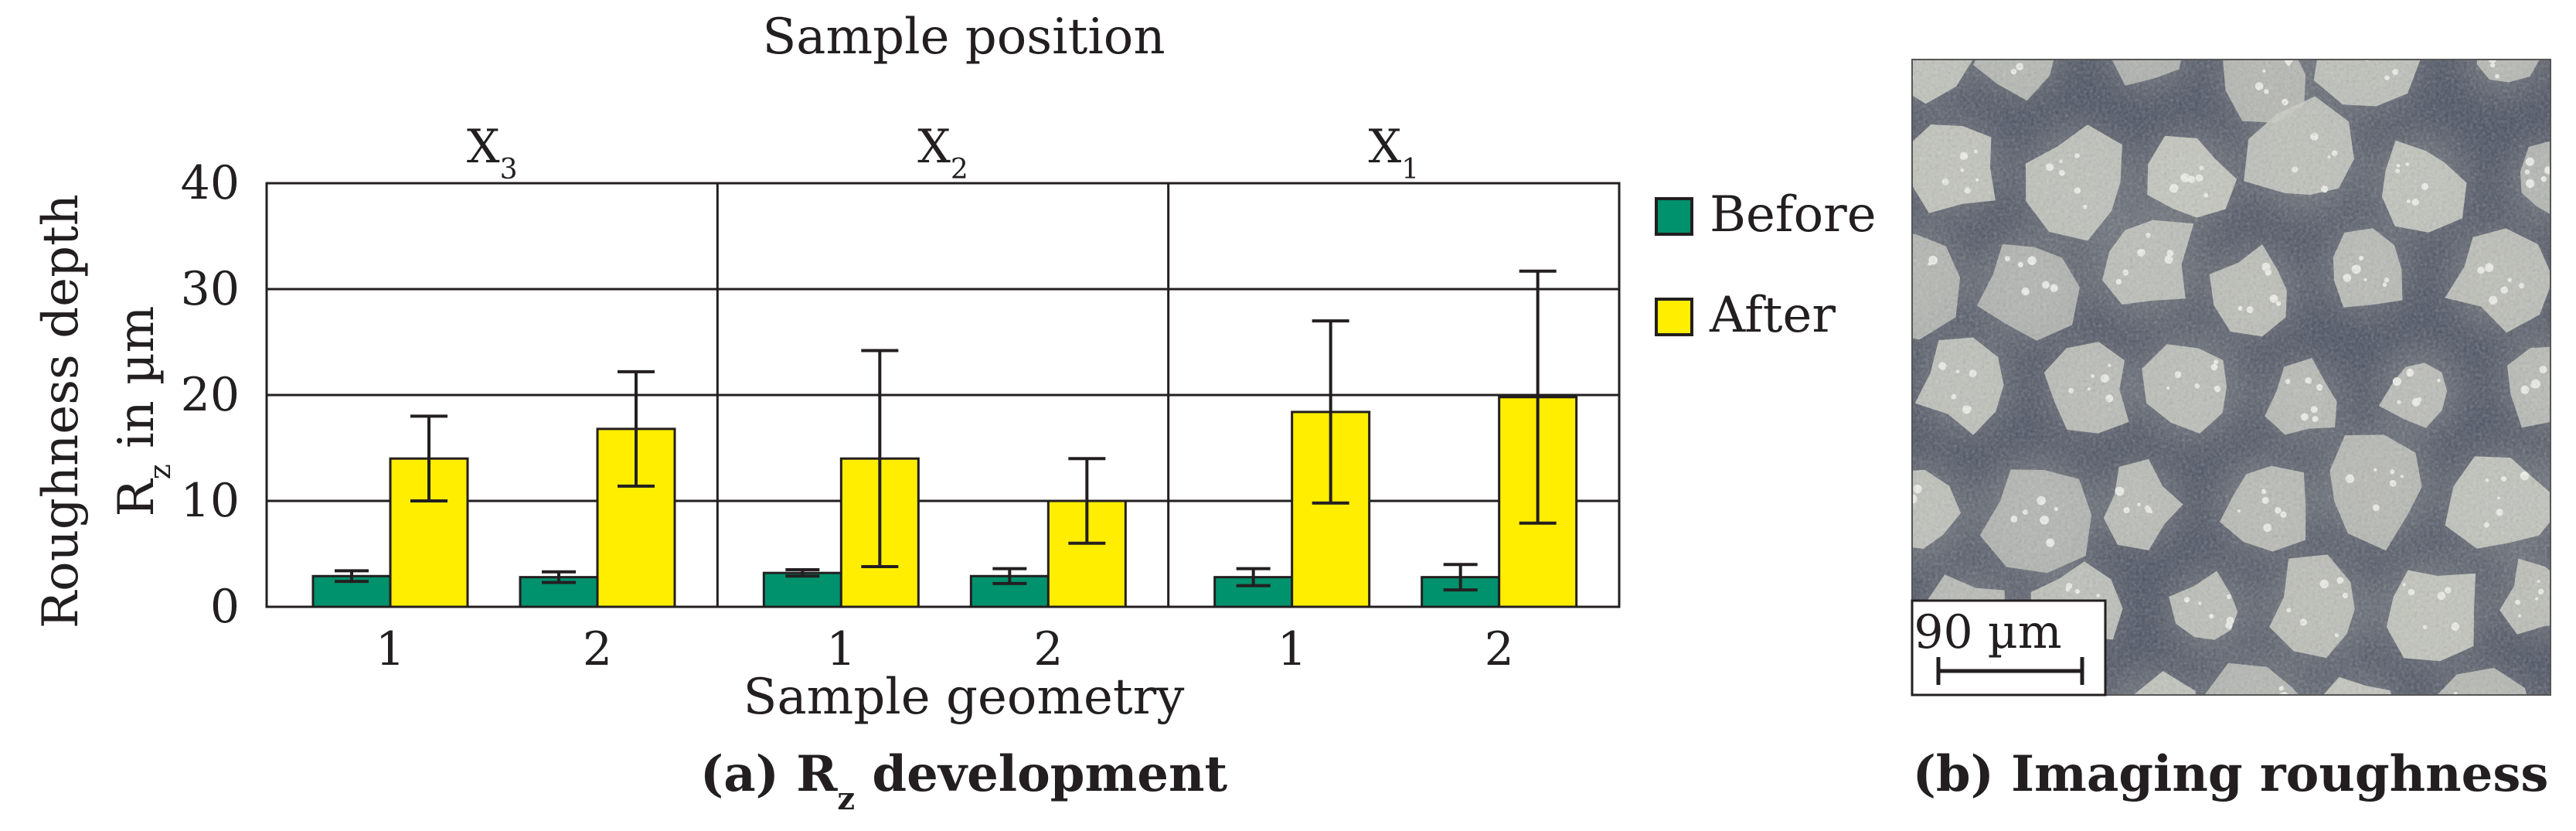 The image size is (2576, 831). I want to click on panel-label-x2: X2, so click(943, 153).